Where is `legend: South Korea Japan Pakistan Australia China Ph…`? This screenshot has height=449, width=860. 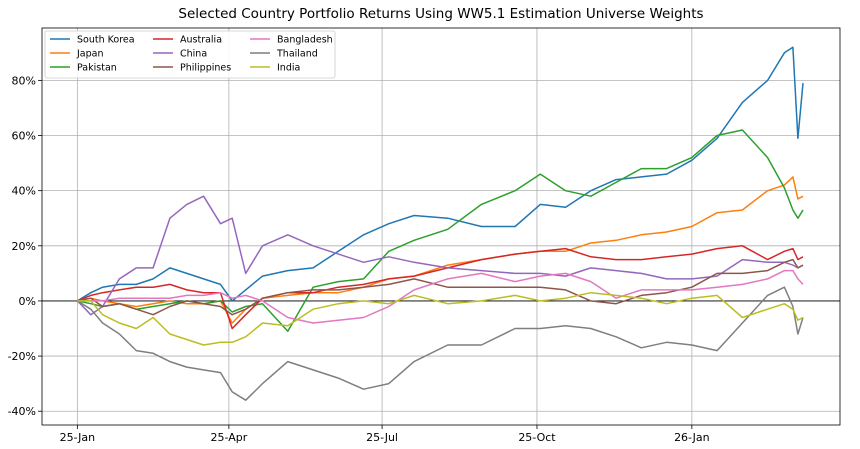 legend: South Korea Japan Pakistan Australia China Ph… is located at coordinates (190, 54).